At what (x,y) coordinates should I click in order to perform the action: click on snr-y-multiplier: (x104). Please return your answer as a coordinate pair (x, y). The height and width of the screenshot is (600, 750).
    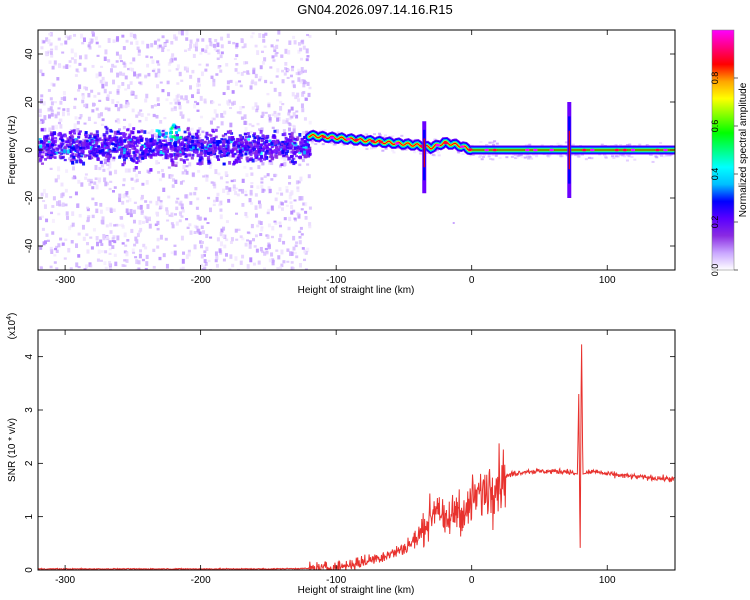
    Looking at the image, I should click on (12, 326).